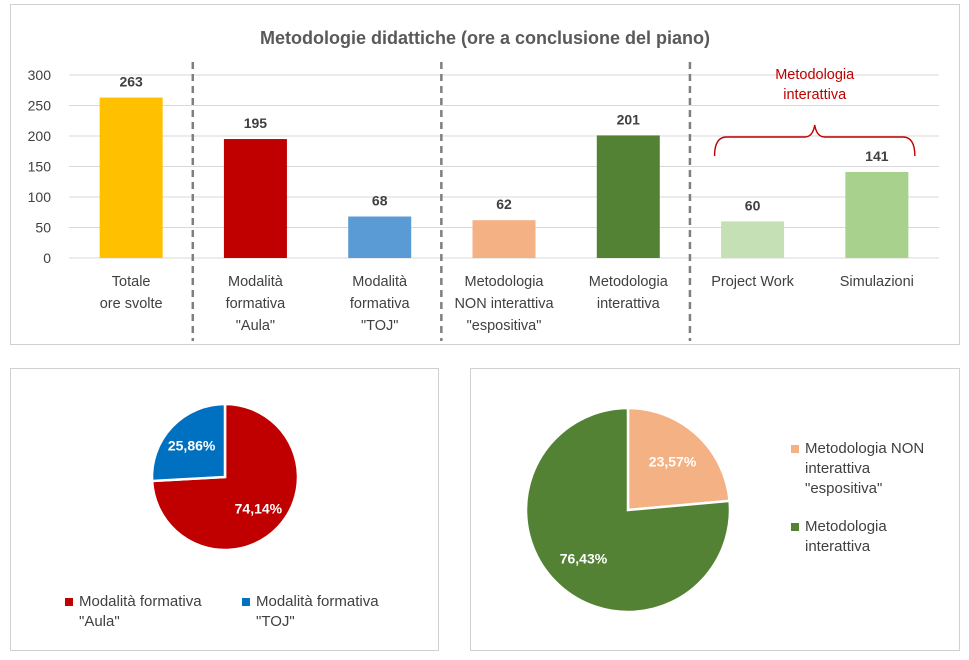  What do you see at coordinates (40, 167) in the screenshot?
I see `y-tick-label: 150` at bounding box center [40, 167].